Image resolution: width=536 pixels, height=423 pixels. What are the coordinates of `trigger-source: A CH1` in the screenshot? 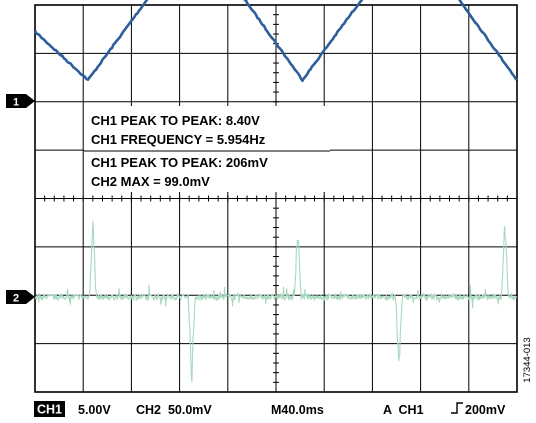 It's located at (403, 410).